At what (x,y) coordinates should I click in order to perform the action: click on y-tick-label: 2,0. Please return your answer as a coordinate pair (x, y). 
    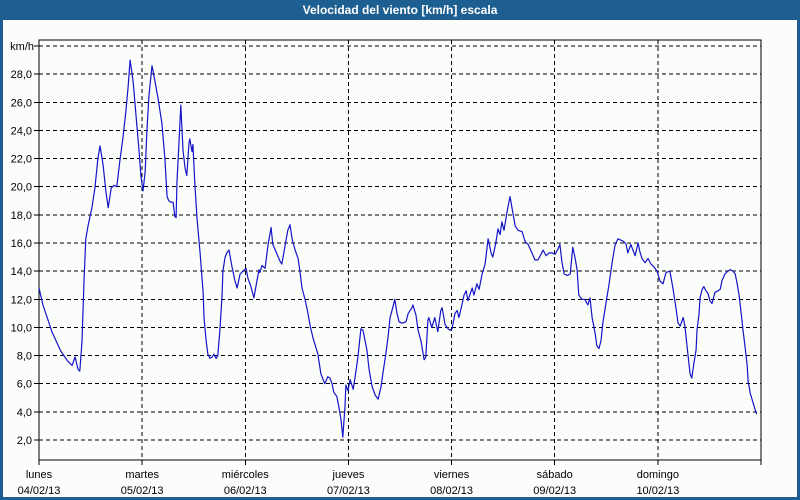
    Looking at the image, I should click on (24, 441).